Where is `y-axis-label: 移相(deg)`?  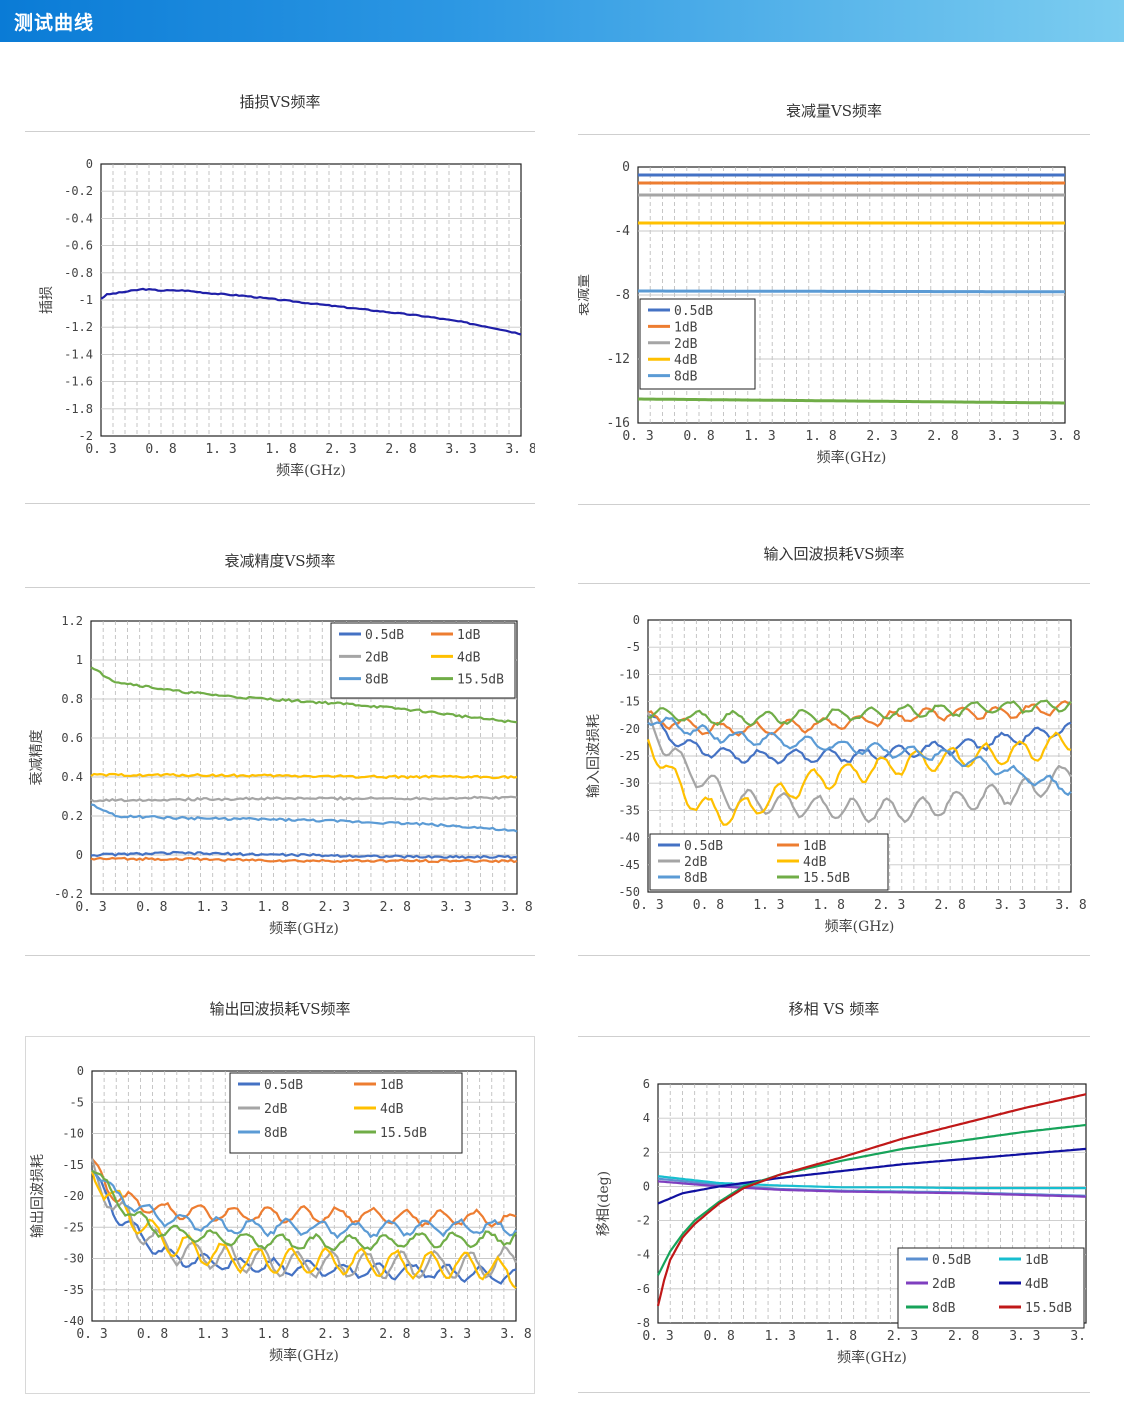 y-axis-label: 移相(deg) is located at coordinates (604, 1203).